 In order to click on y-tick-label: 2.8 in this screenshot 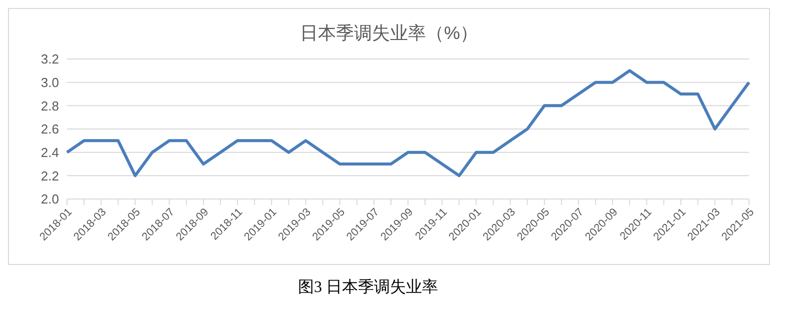, I will do `click(49, 106)`.